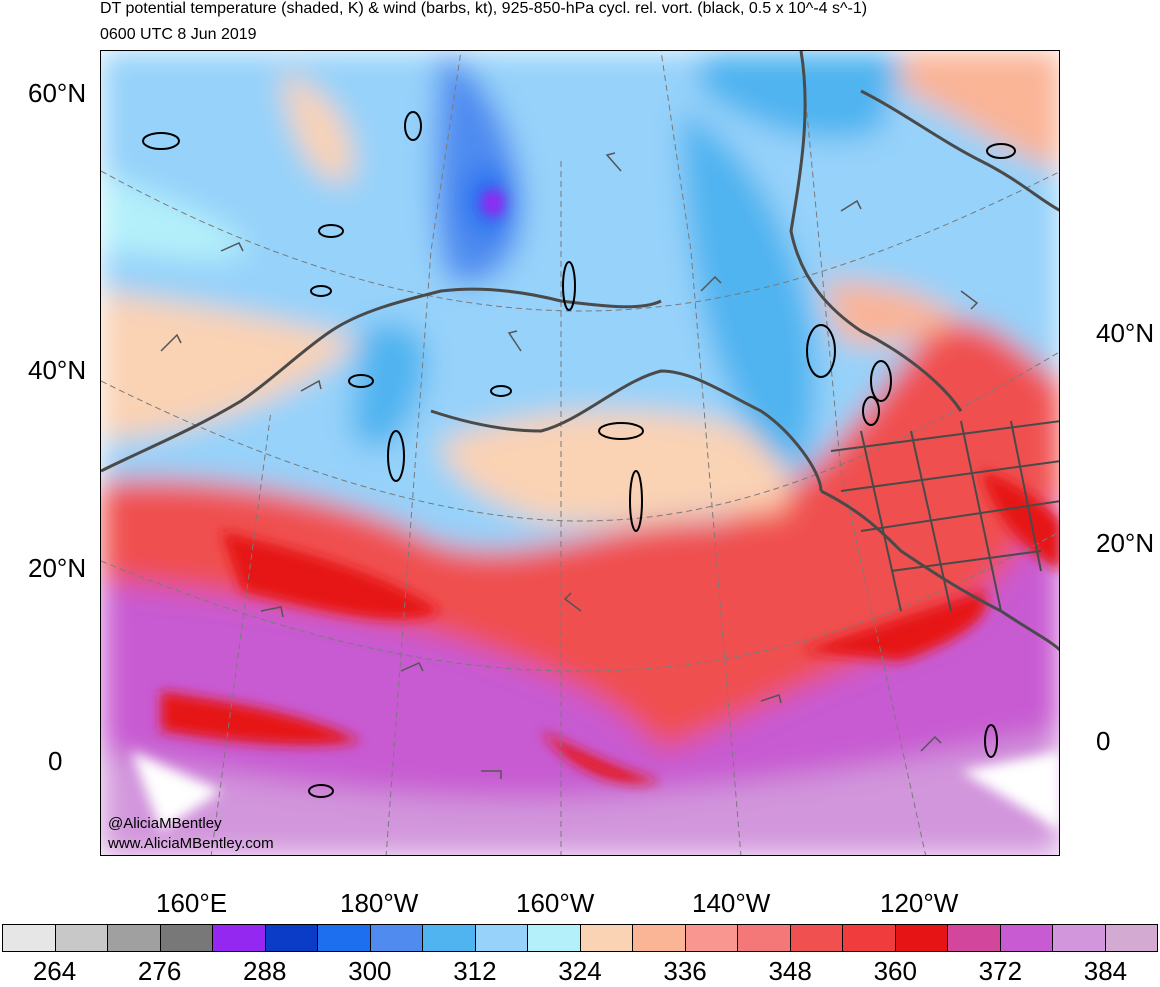 The width and height of the screenshot is (1160, 987). I want to click on lat-label-right: 20°N, so click(1125, 543).